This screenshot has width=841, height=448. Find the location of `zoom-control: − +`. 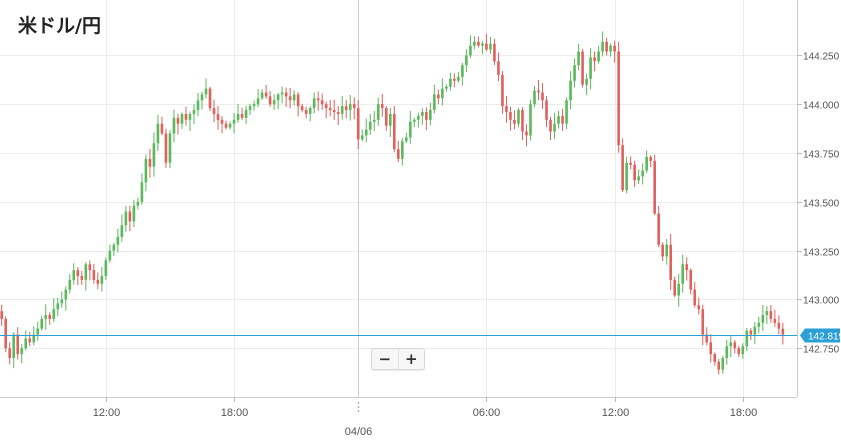

zoom-control: − + is located at coordinates (398, 359).